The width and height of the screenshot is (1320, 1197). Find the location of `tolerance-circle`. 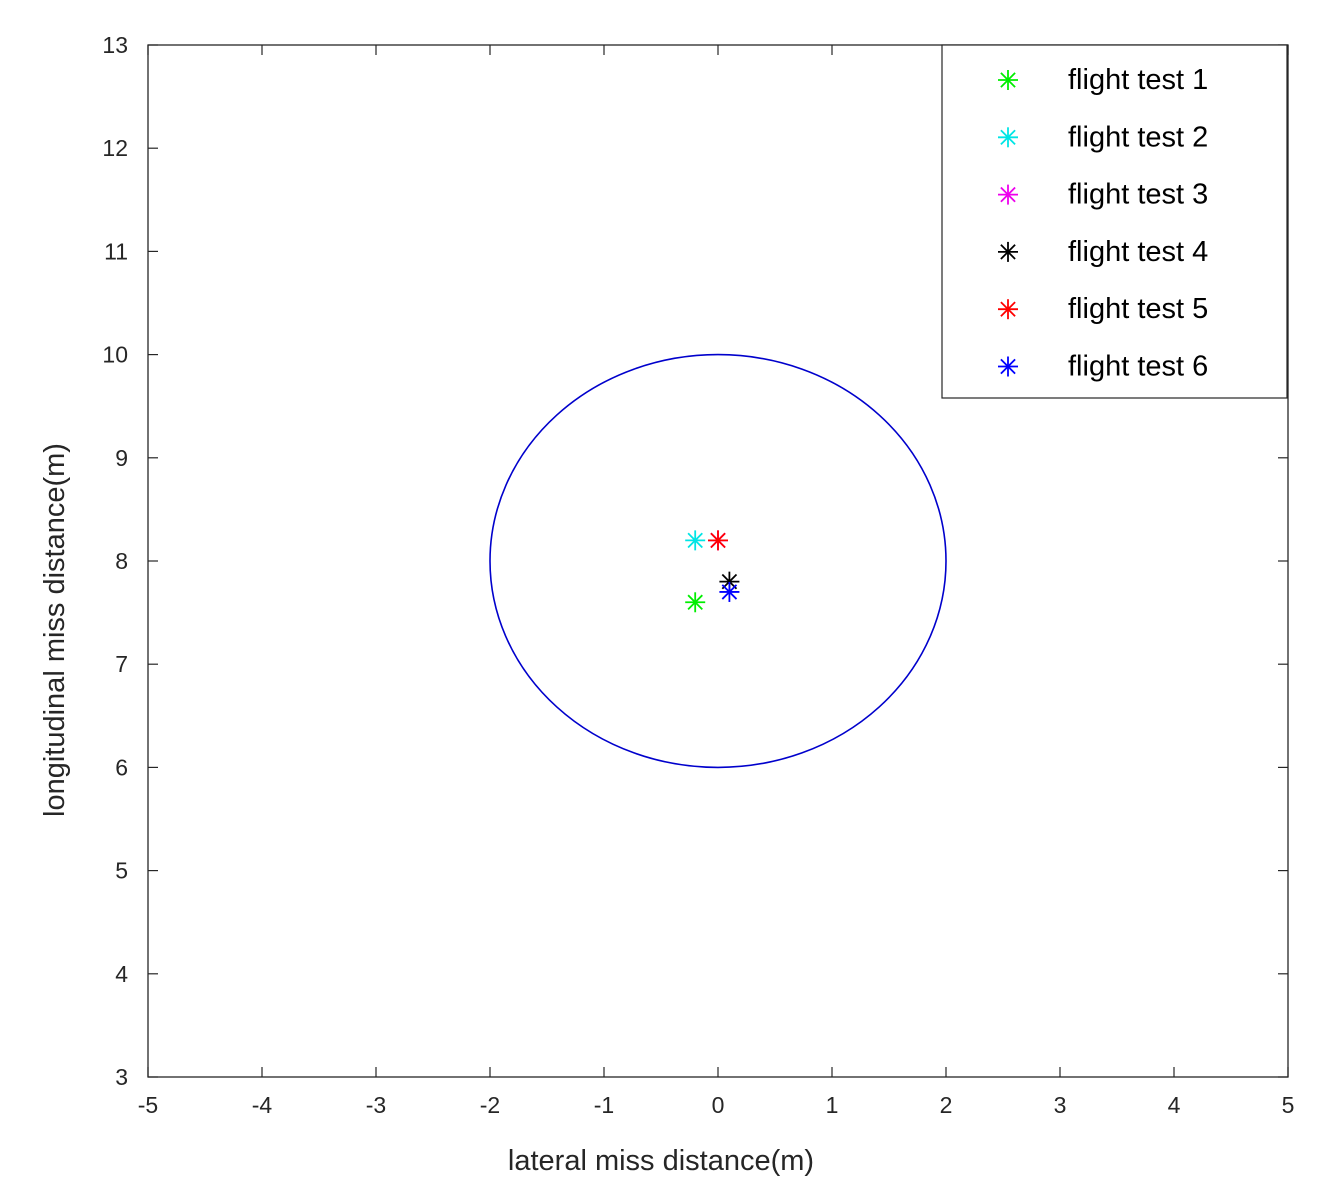

tolerance-circle is located at coordinates (718, 561).